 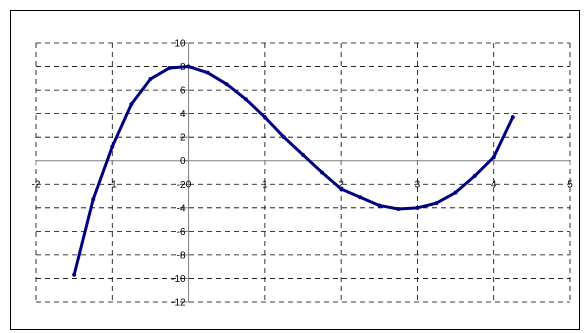 I want to click on y-tick-label: 6, so click(x=183, y=91).